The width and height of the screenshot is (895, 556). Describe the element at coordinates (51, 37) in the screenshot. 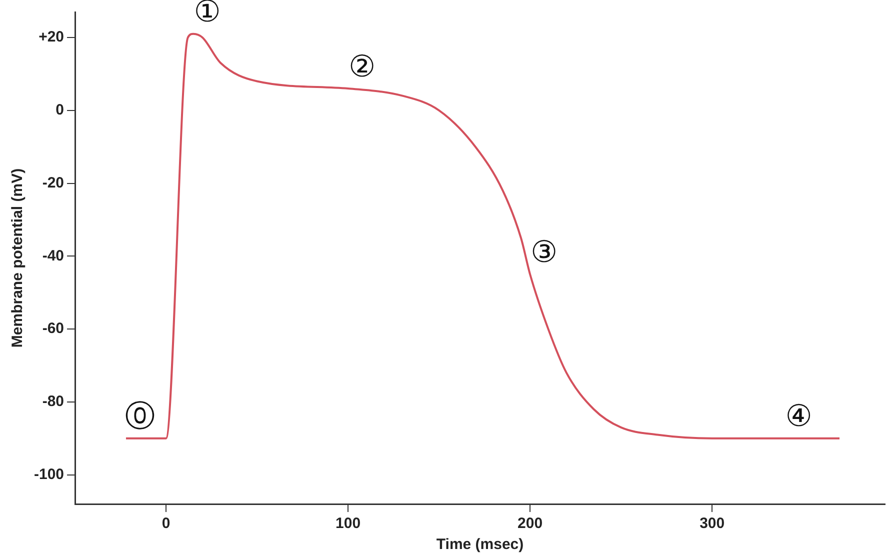

I see `y-tick-label: +20` at that location.